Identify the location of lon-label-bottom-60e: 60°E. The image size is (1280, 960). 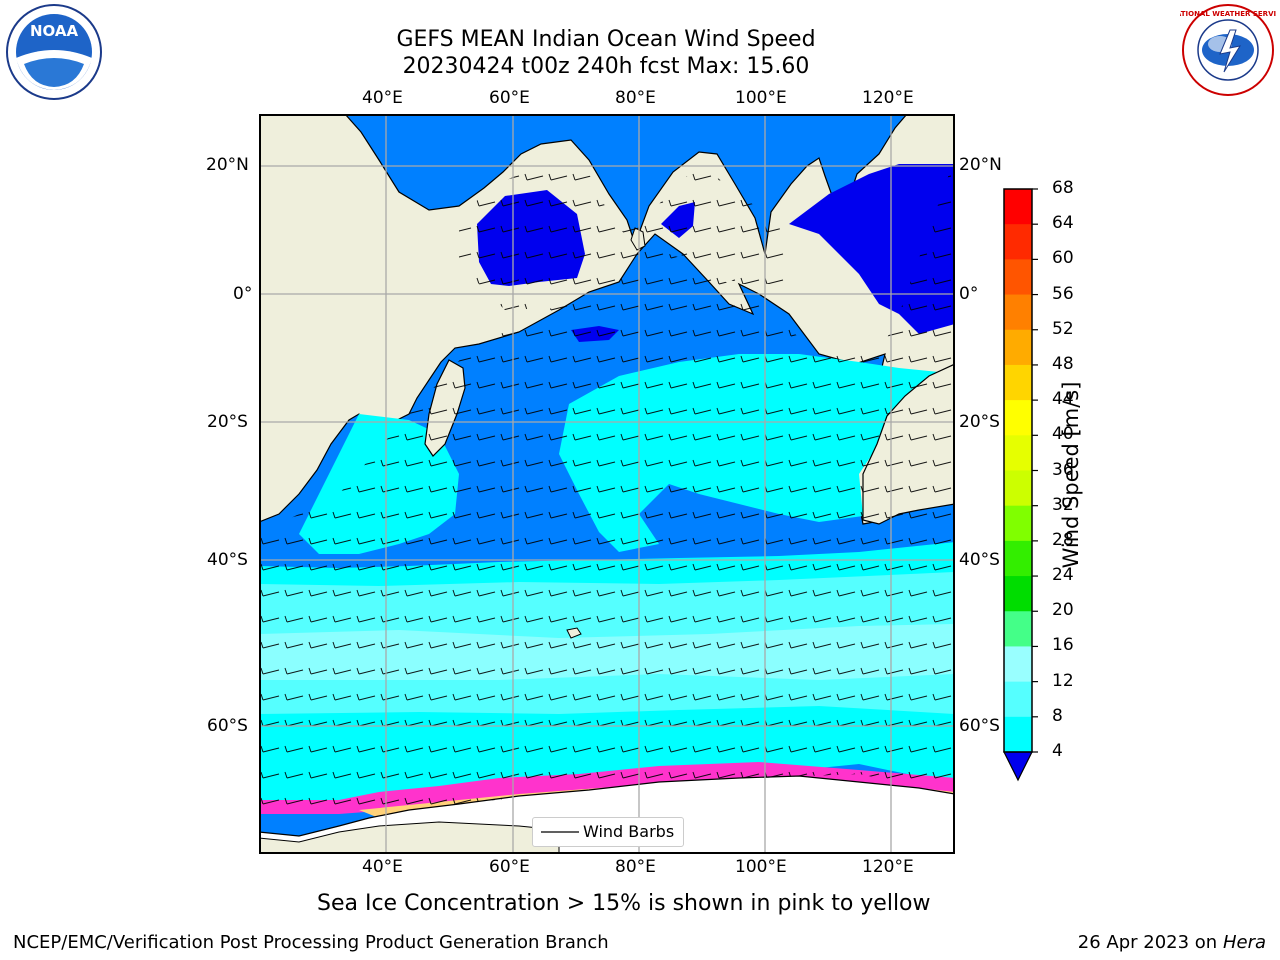
(509, 867).